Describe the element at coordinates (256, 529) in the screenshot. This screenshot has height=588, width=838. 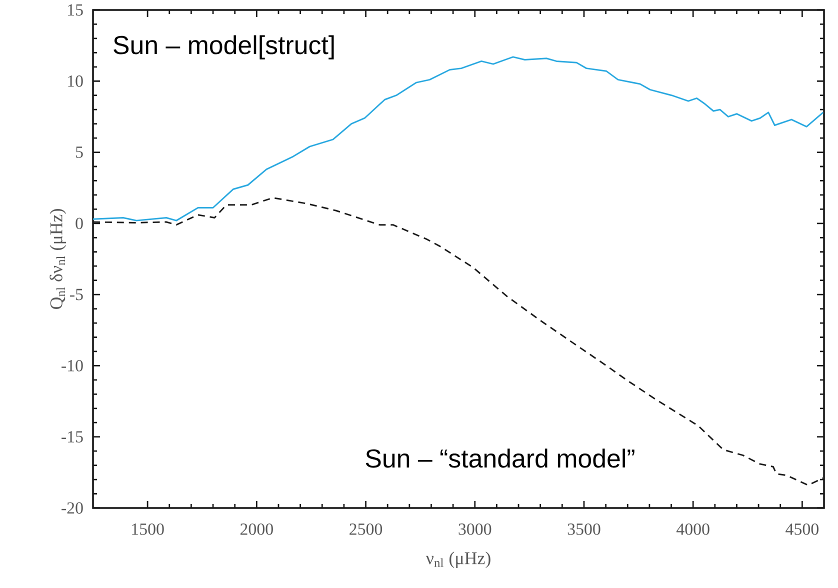
I see `x-tick-label: 2000` at that location.